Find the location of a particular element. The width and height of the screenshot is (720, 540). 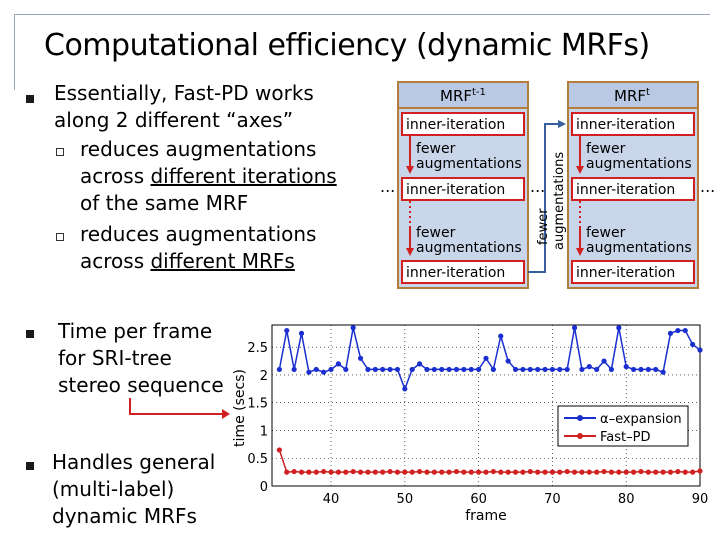

x-axis-label: frame is located at coordinates (486, 516).